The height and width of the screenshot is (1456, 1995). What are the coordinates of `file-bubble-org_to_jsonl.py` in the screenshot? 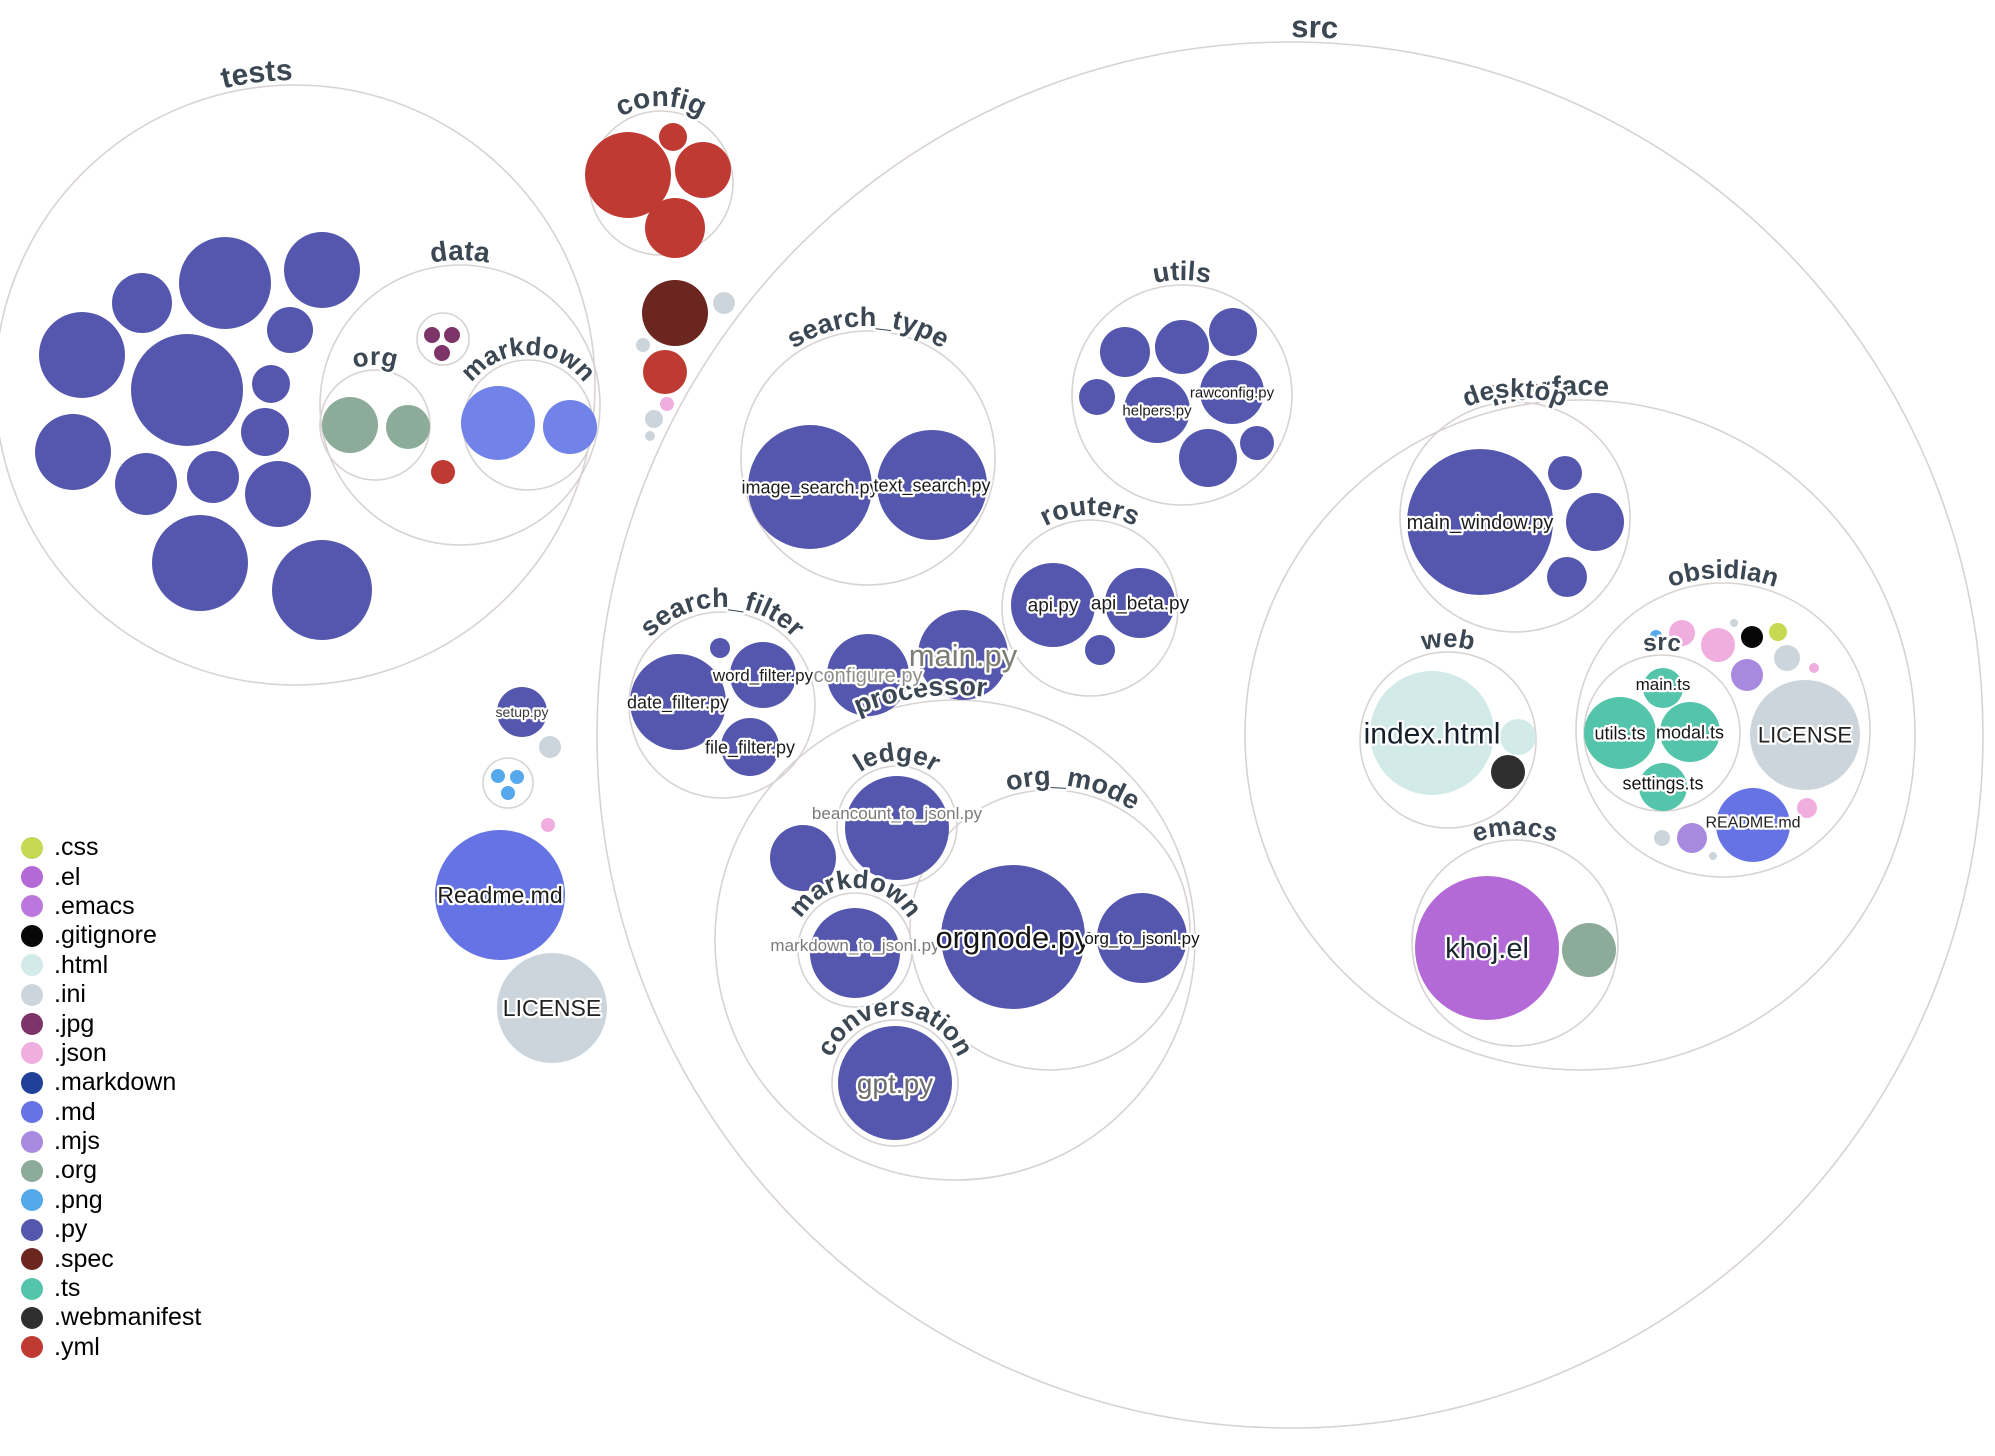 It's located at (1142, 938).